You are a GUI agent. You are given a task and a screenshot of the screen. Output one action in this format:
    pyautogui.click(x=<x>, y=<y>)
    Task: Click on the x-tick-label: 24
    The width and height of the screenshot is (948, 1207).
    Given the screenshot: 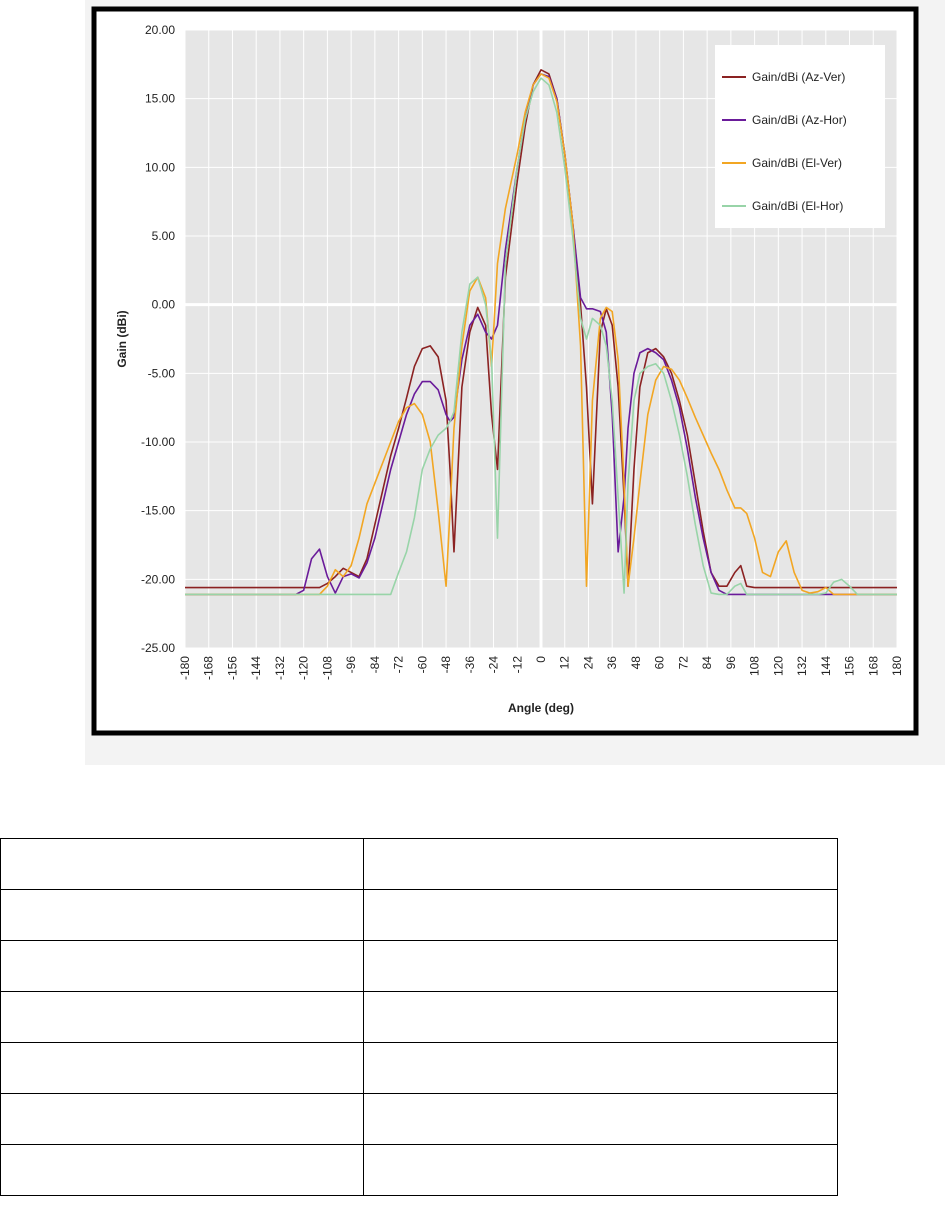 What is the action you would take?
    pyautogui.click(x=588, y=663)
    